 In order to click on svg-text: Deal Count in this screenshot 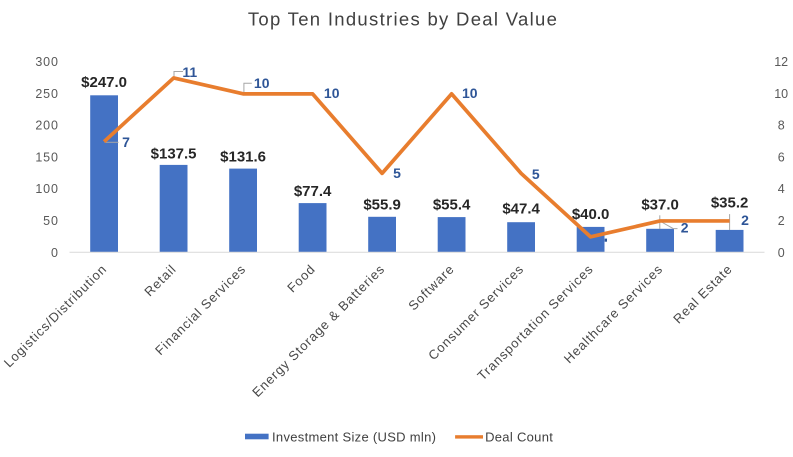, I will do `click(519, 436)`.